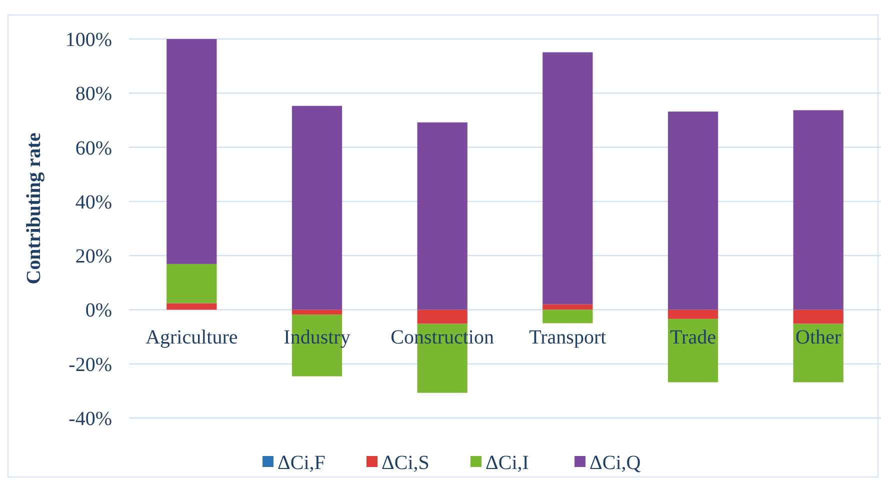 The height and width of the screenshot is (484, 881). What do you see at coordinates (90, 365) in the screenshot?
I see `y-tick-label: -20%` at bounding box center [90, 365].